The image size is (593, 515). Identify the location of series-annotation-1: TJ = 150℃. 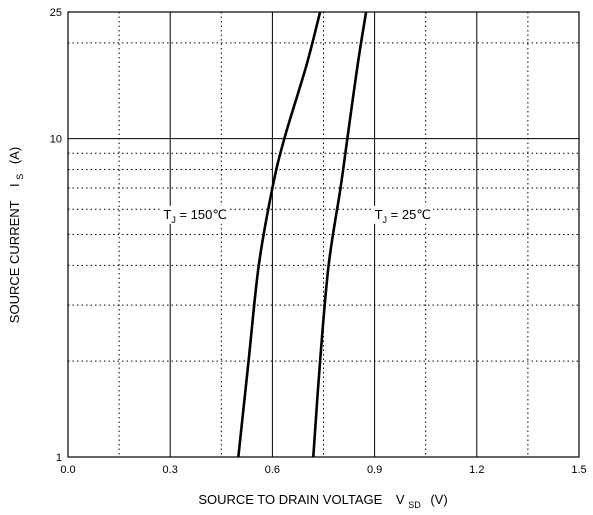
(195, 216).